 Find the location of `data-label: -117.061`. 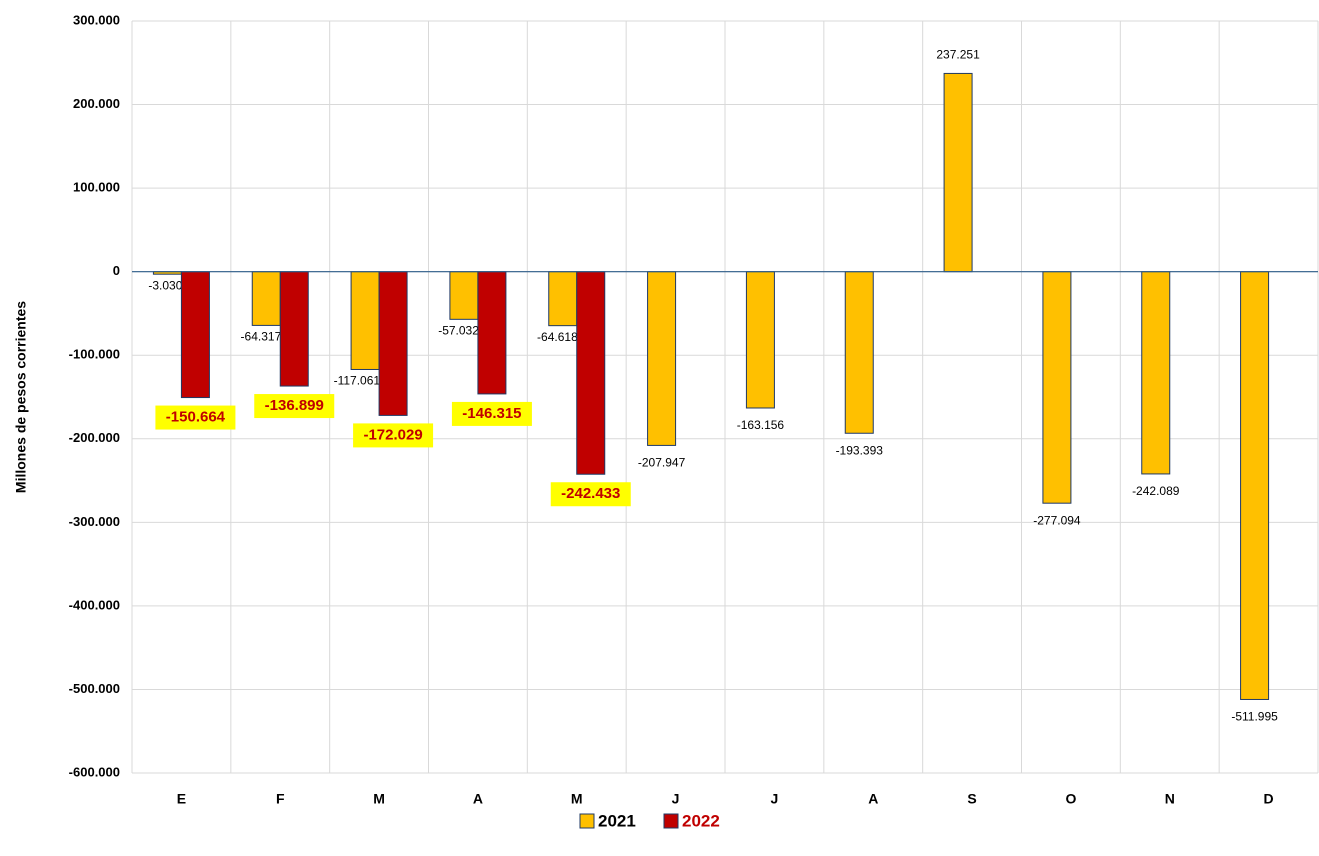

data-label: -117.061 is located at coordinates (357, 381).